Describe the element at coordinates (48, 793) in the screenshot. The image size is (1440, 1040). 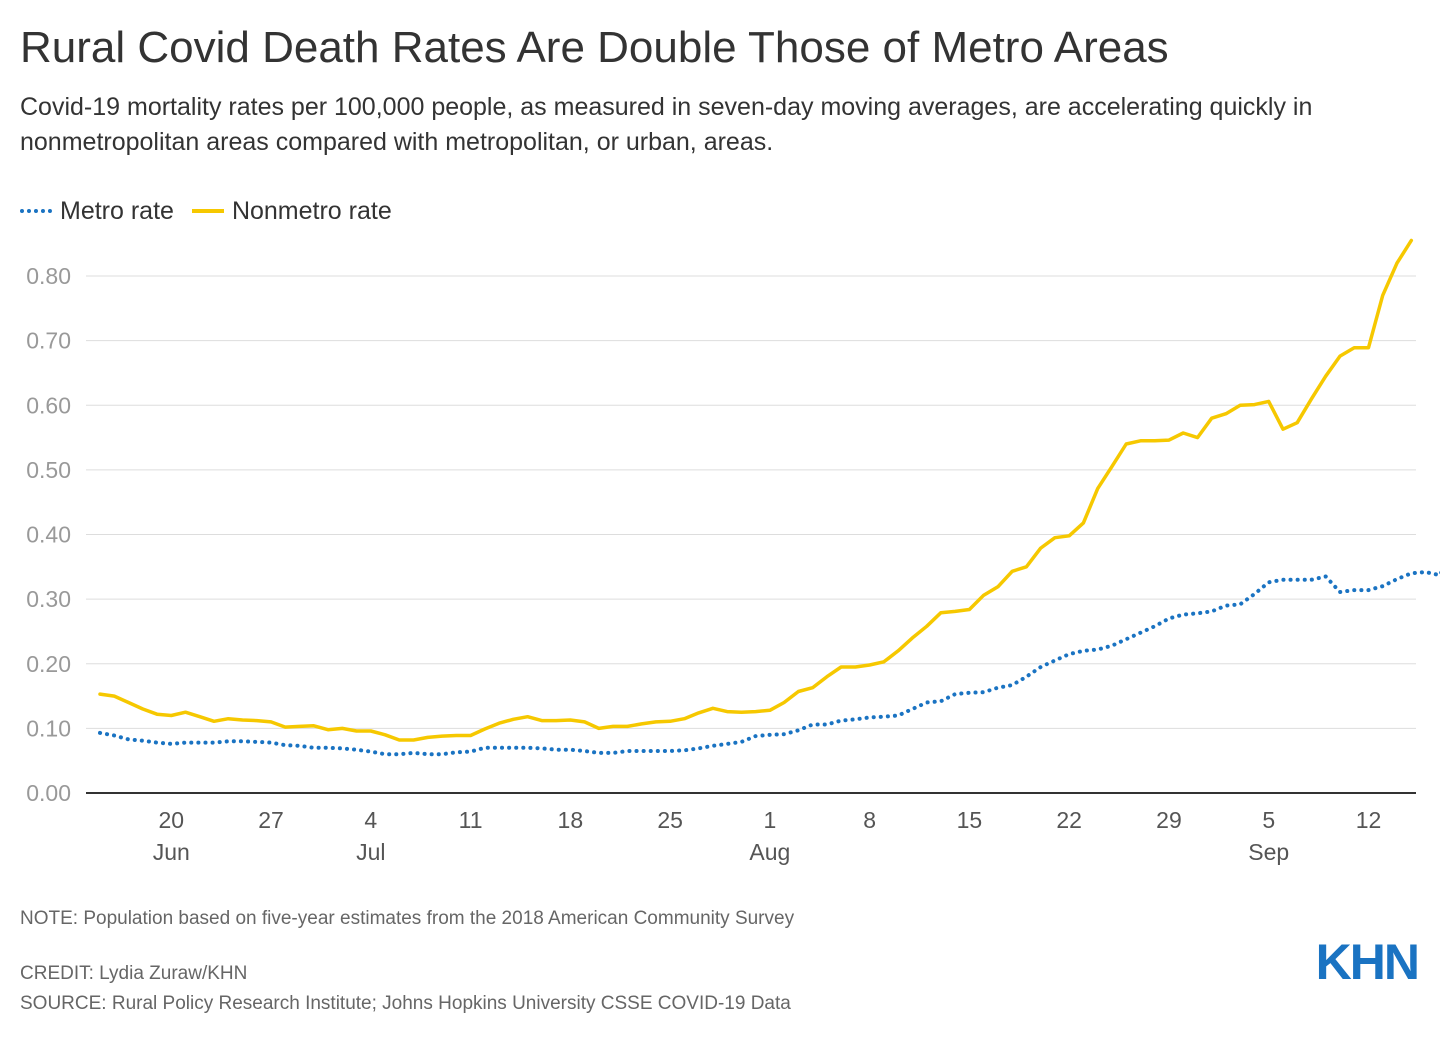
I see `y-tick-label: 0.00` at that location.